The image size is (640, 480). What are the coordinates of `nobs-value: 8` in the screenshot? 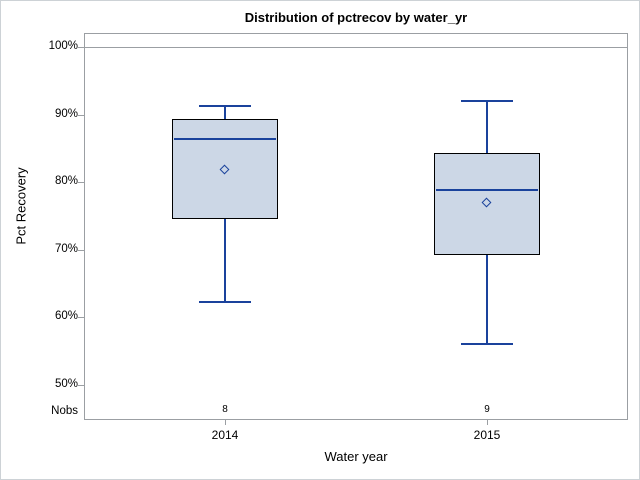 It's located at (225, 409).